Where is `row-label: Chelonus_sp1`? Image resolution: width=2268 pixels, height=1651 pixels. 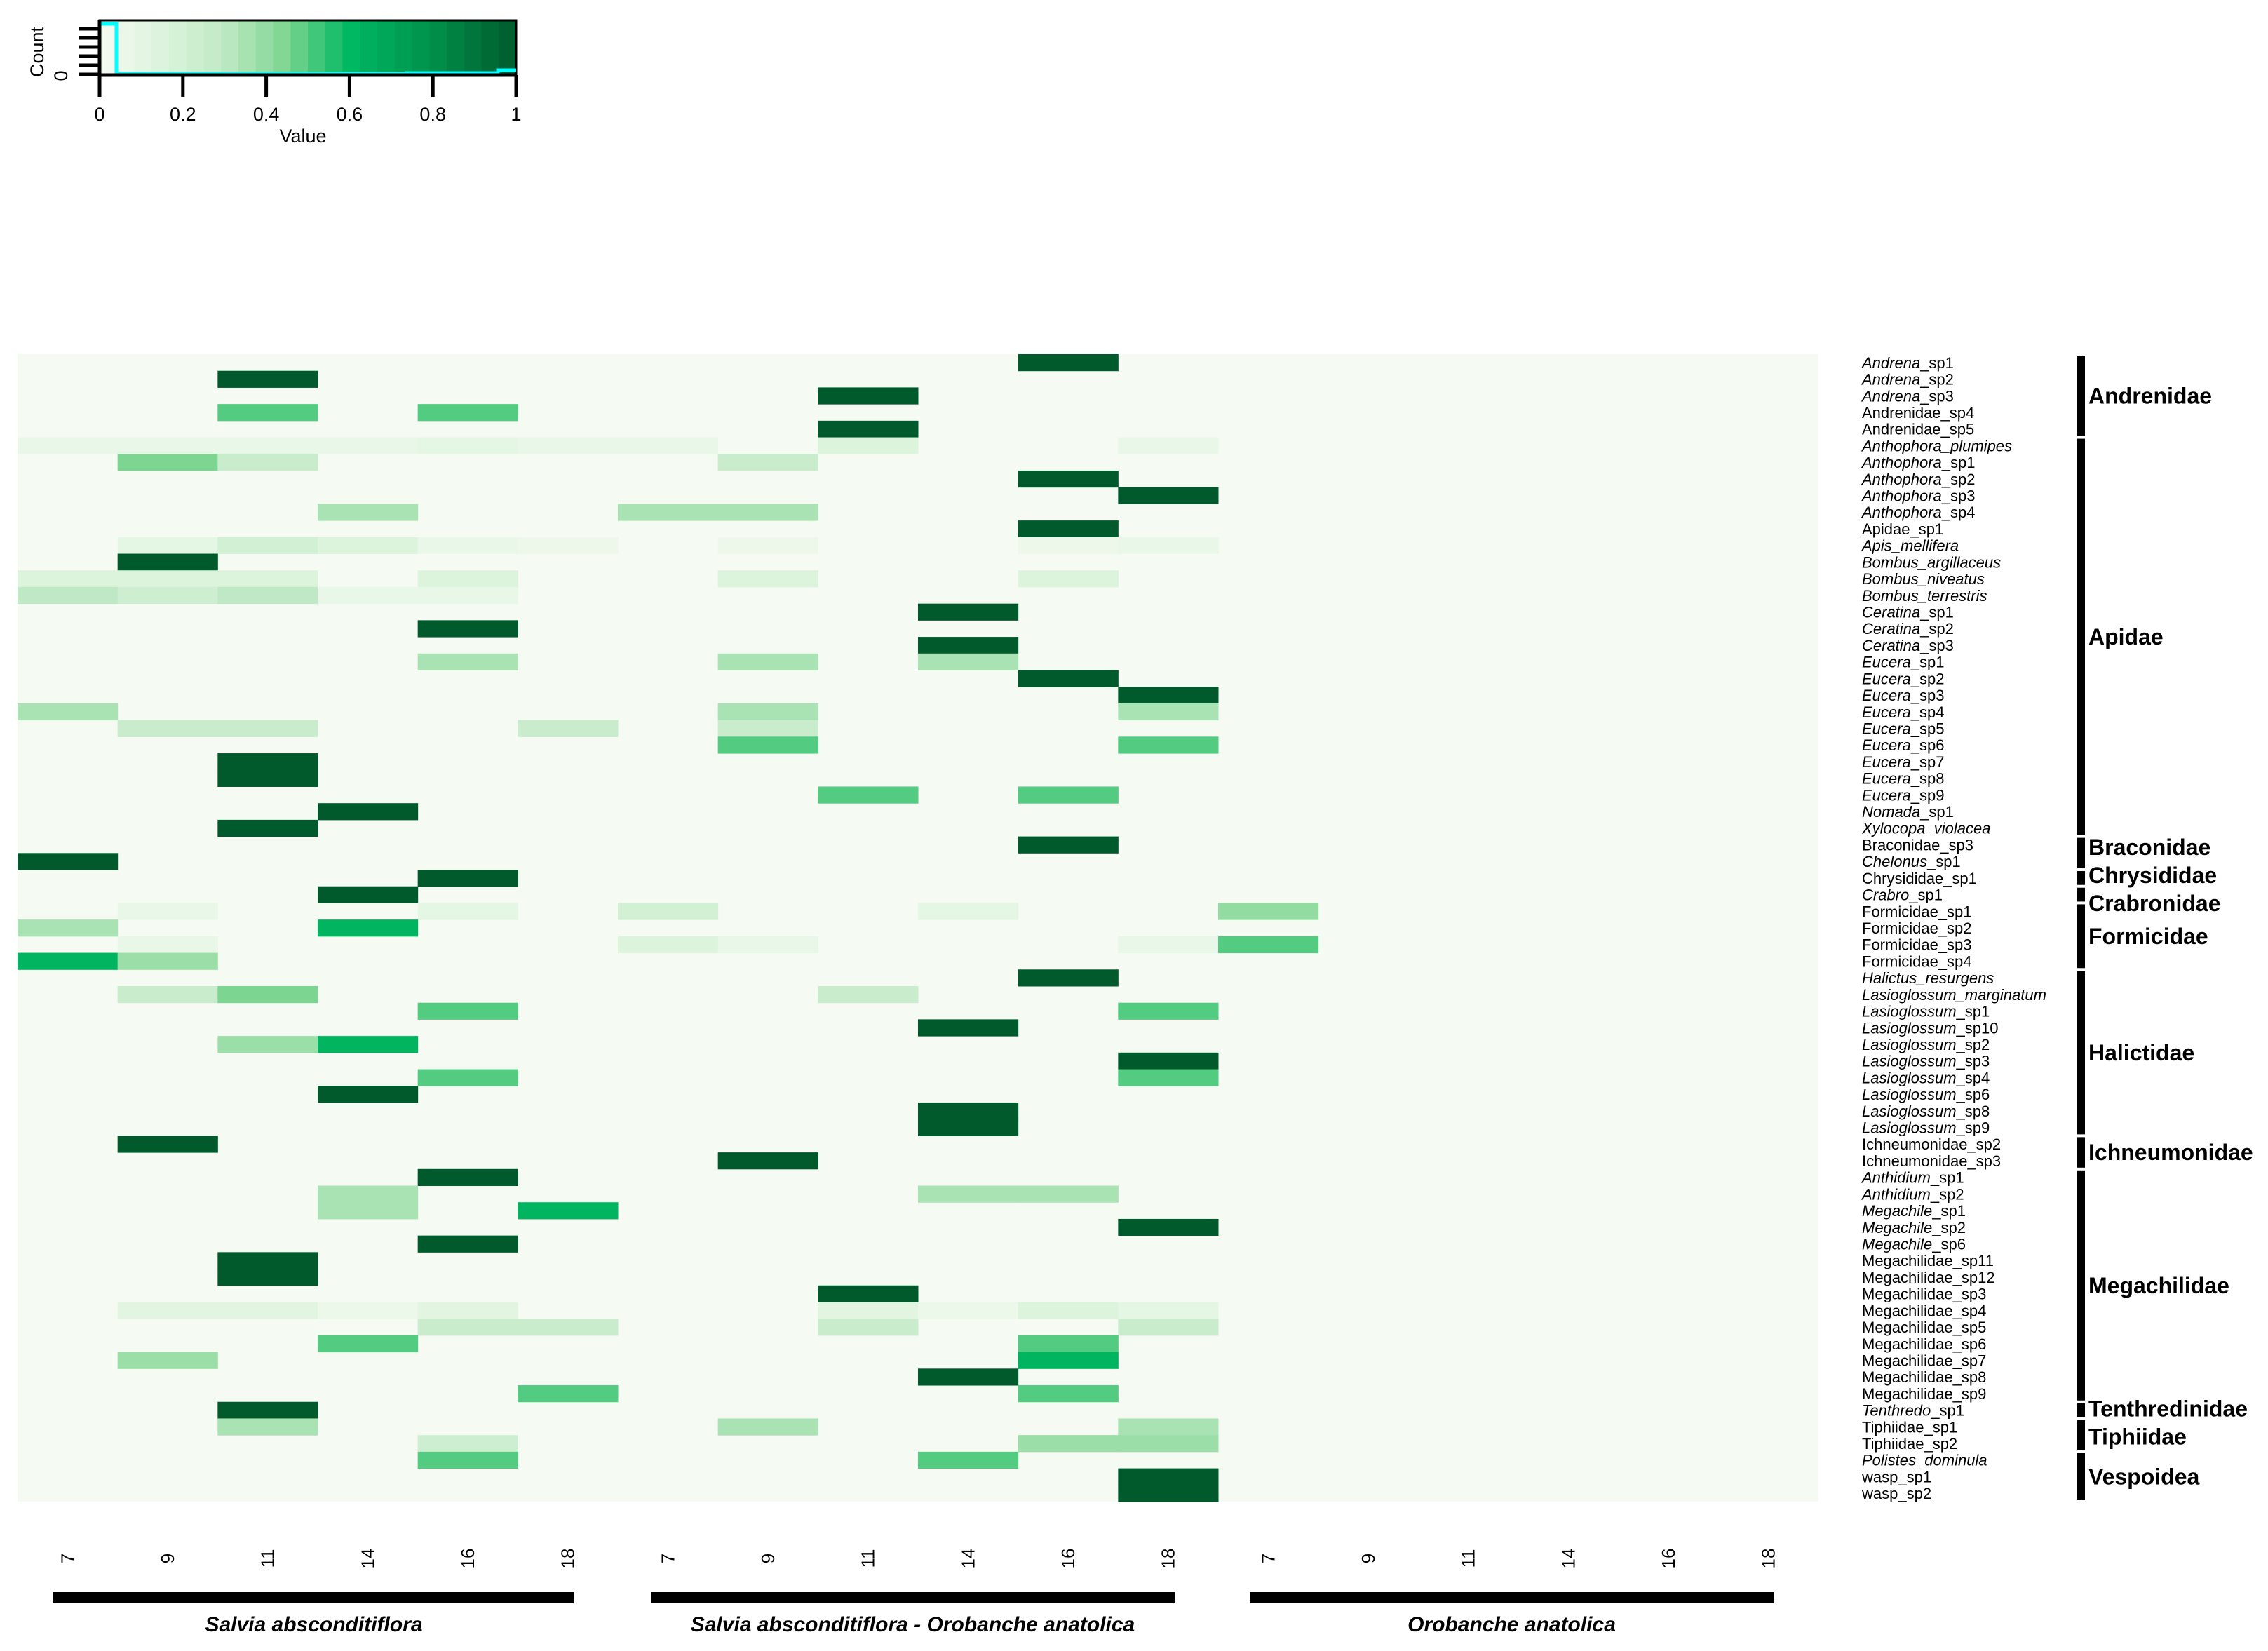 row-label: Chelonus_sp1 is located at coordinates (1911, 861).